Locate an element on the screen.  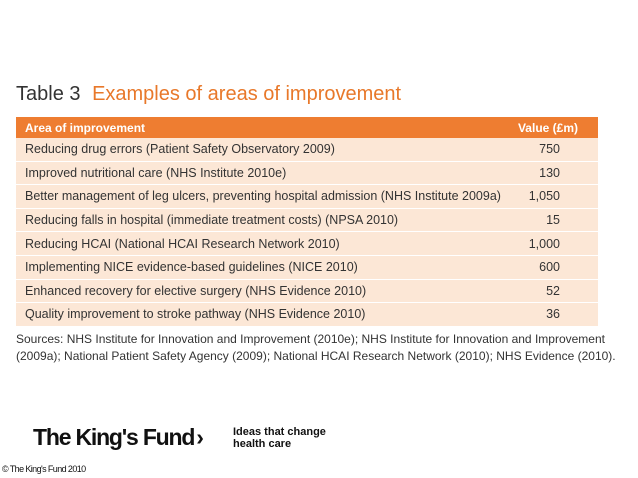
value-cell: 15 is located at coordinates (552, 220).